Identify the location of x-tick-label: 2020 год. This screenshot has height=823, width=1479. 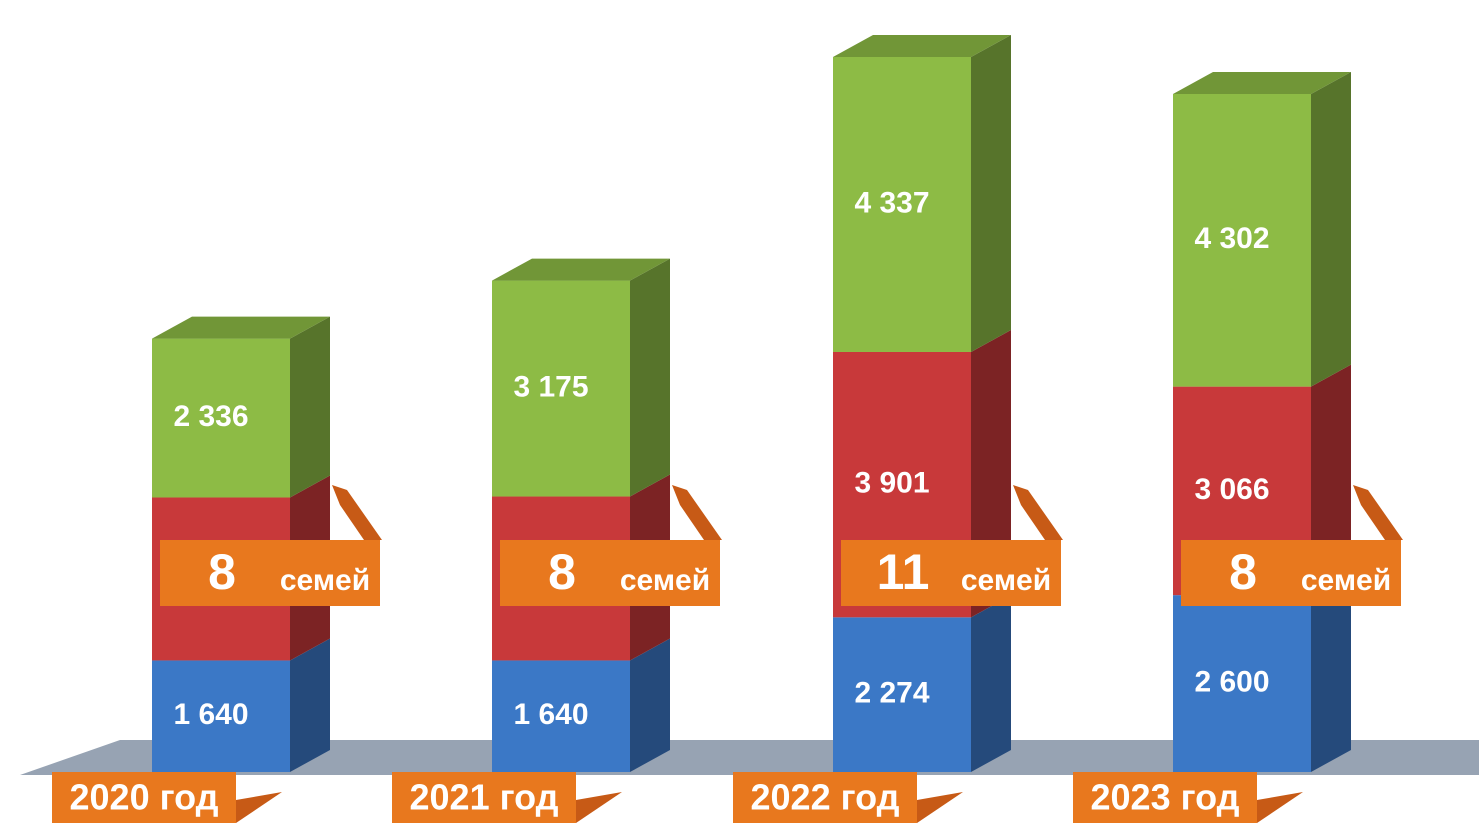
(144, 797).